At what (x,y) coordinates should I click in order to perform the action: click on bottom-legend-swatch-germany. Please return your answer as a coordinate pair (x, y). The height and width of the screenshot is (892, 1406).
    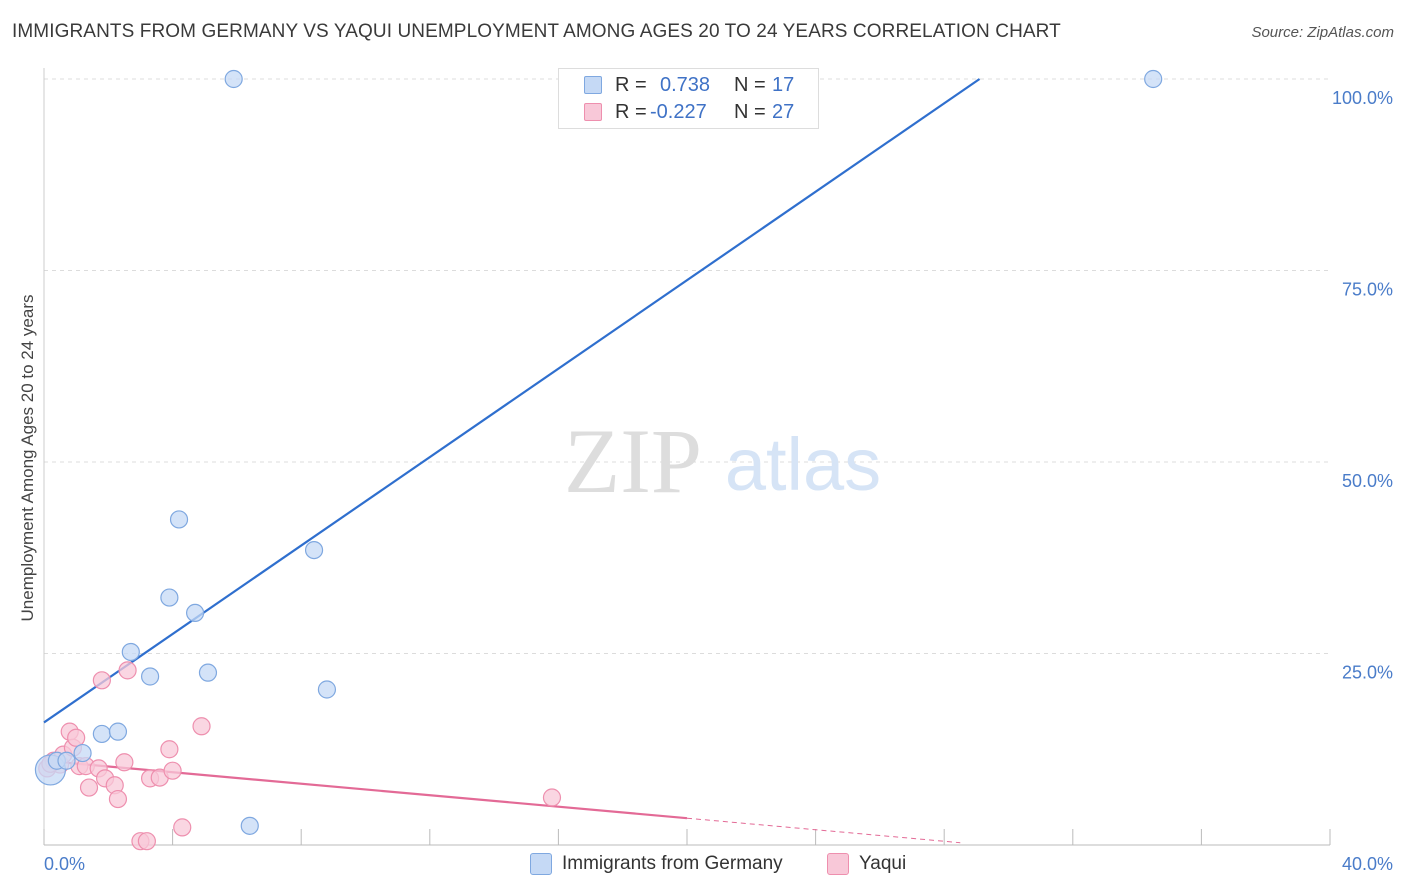
    Looking at the image, I should click on (541, 864).